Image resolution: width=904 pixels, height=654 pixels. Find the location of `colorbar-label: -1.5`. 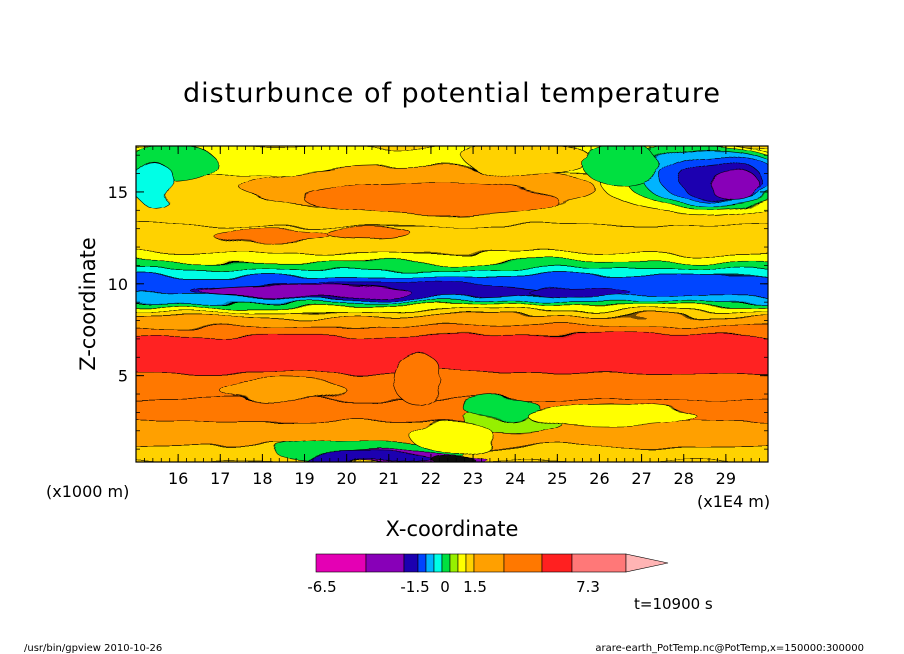

colorbar-label: -1.5 is located at coordinates (414, 587).